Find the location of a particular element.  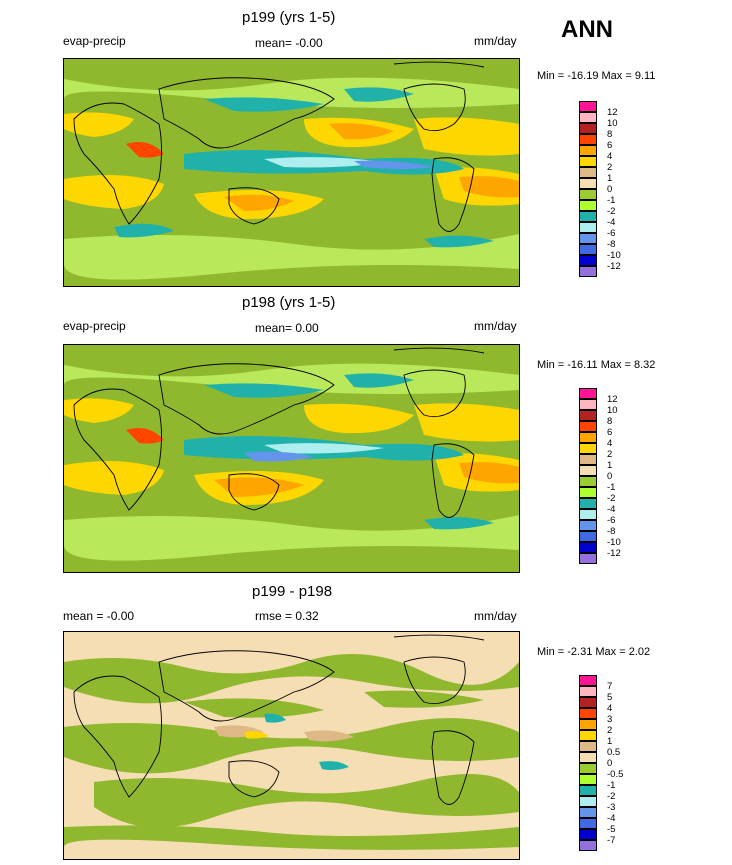

panel1-colorbar-label: 10 is located at coordinates (612, 123).